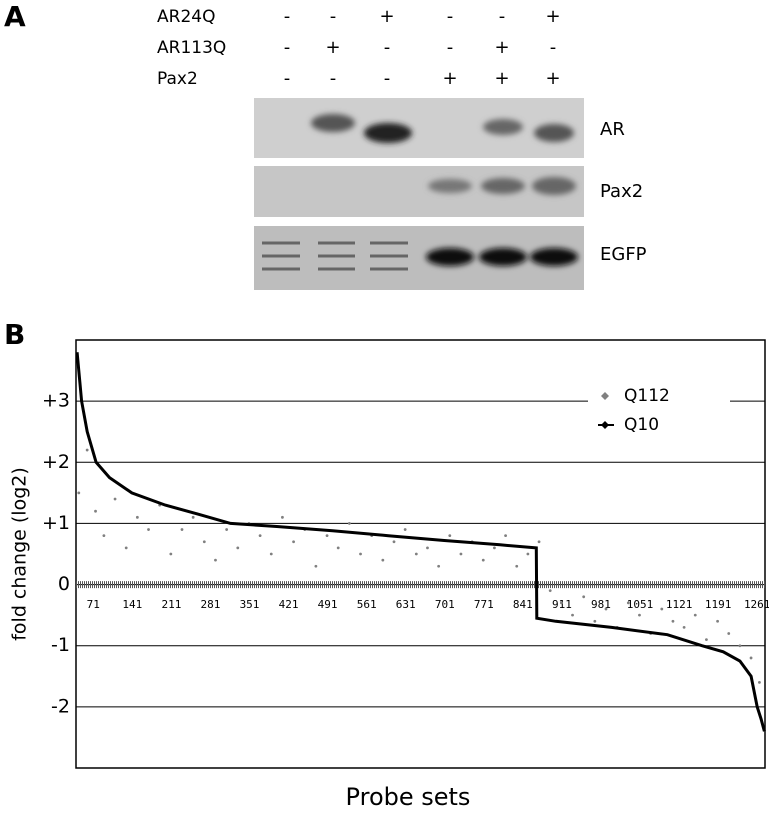  I want to click on panel-label: A, so click(15, 16).